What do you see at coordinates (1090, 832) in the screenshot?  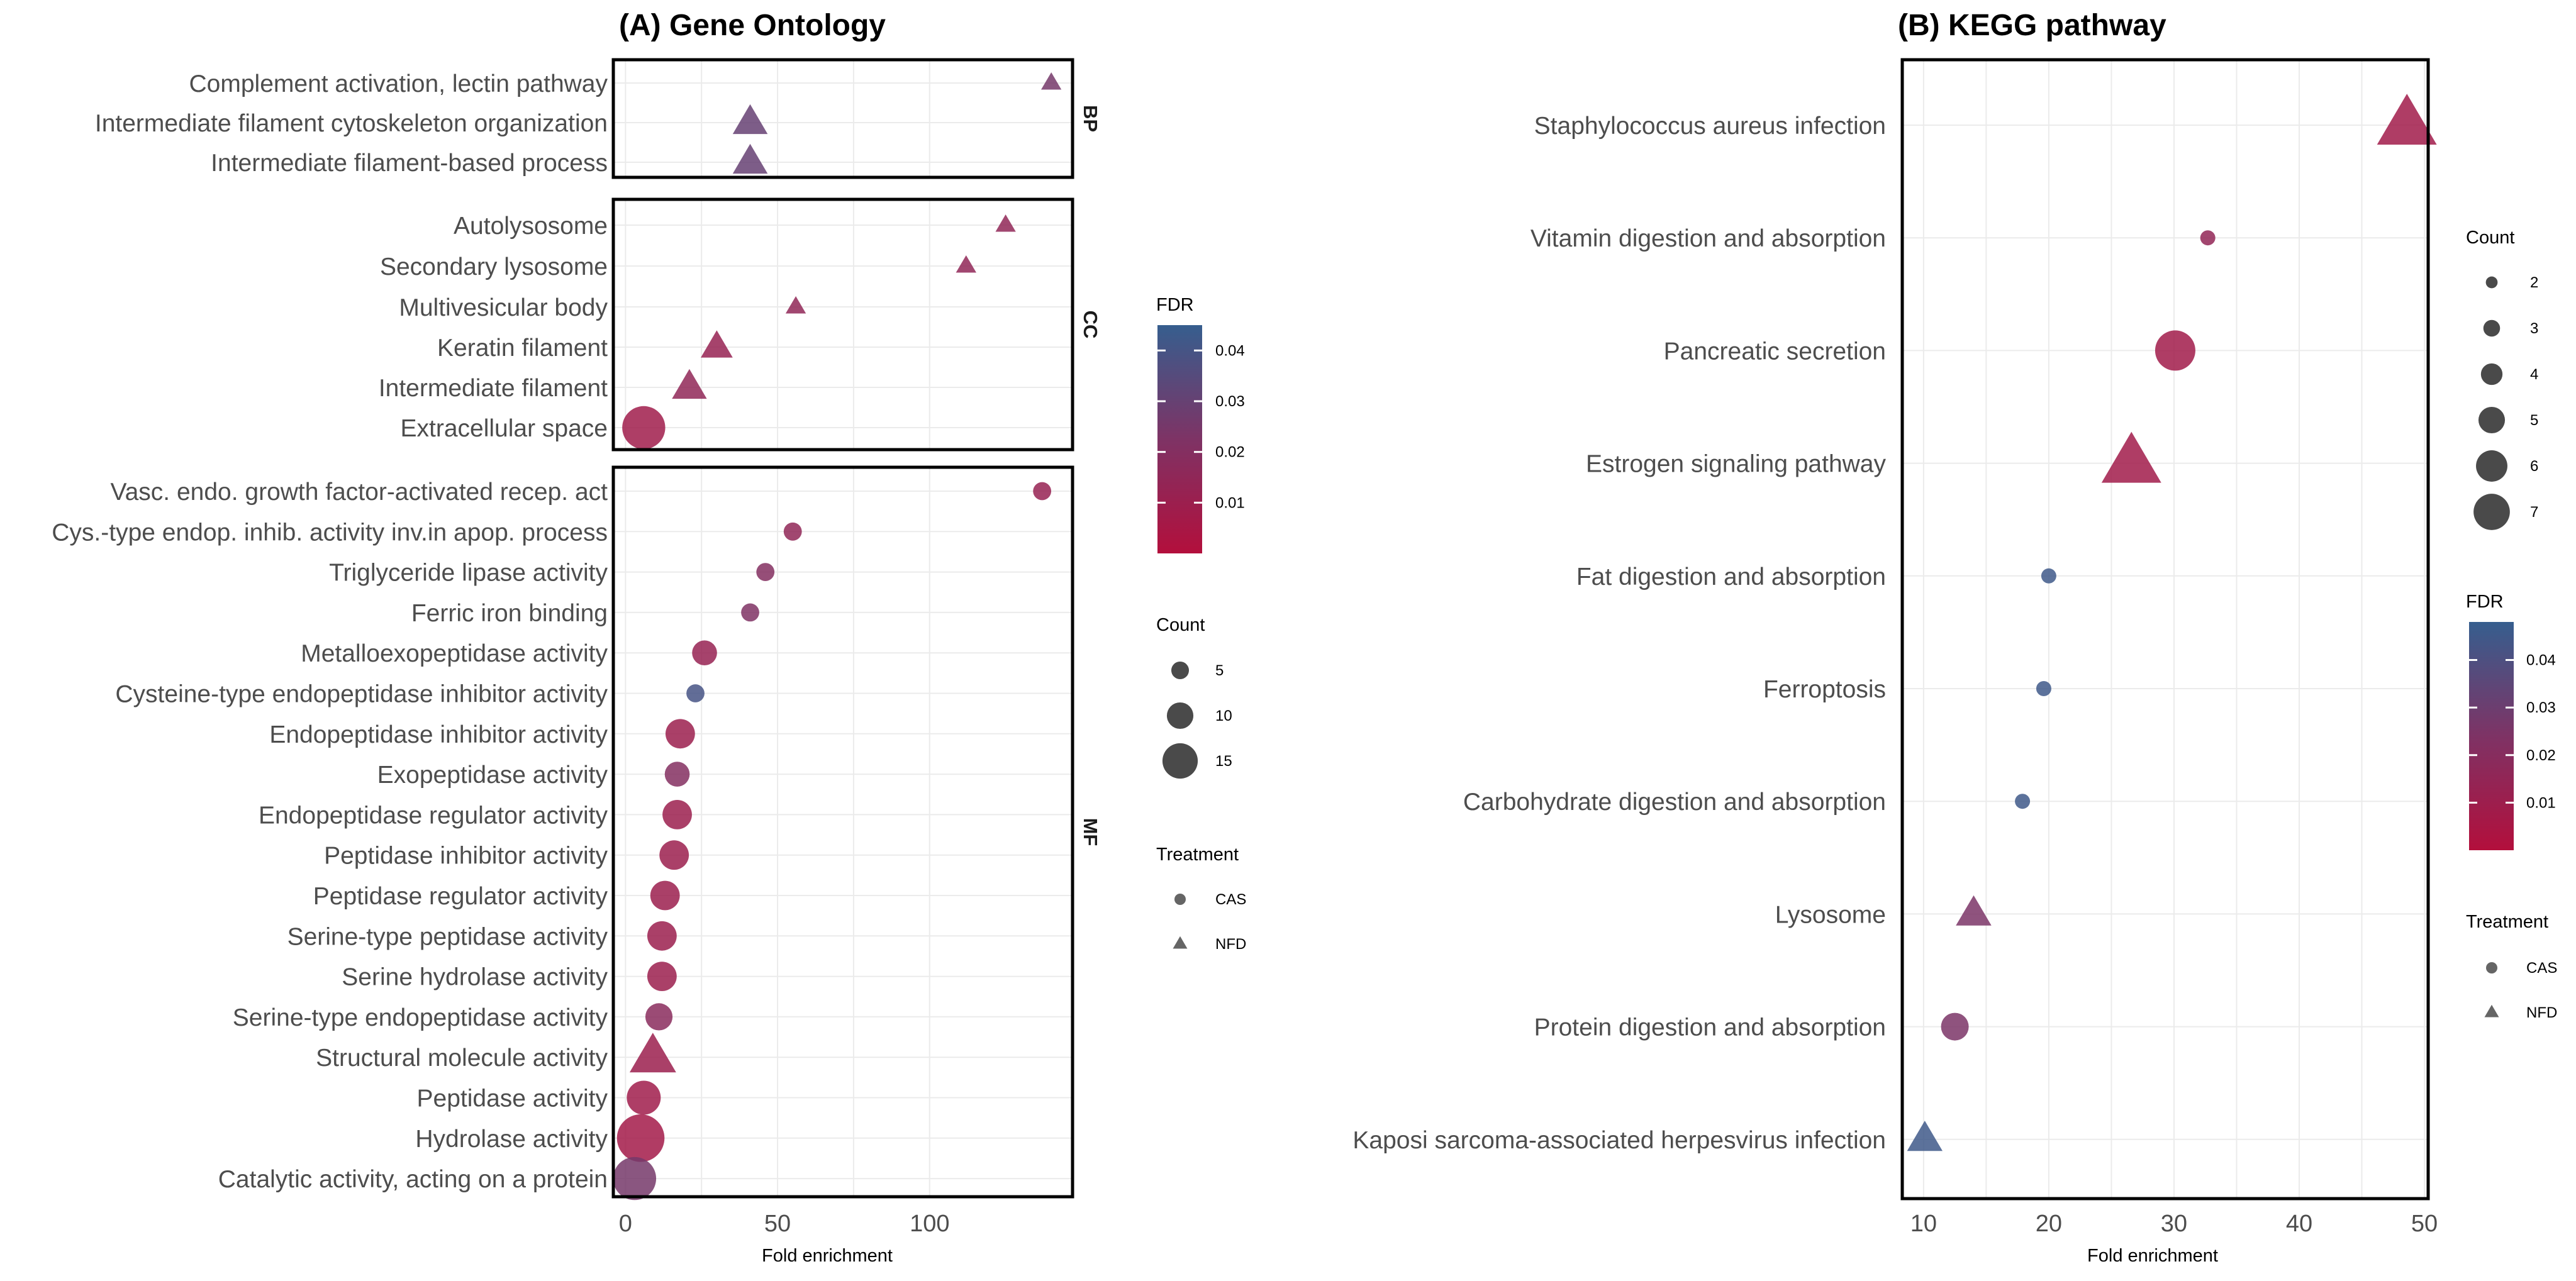 I see `facet-strip-label: MF` at bounding box center [1090, 832].